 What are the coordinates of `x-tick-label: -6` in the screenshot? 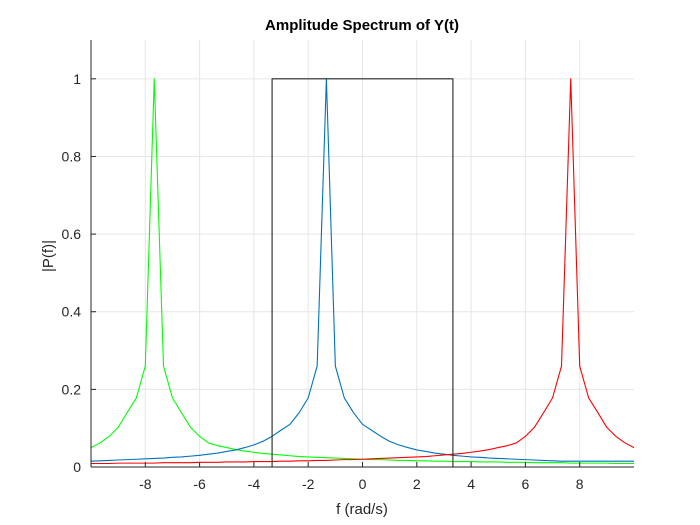 It's located at (199, 484).